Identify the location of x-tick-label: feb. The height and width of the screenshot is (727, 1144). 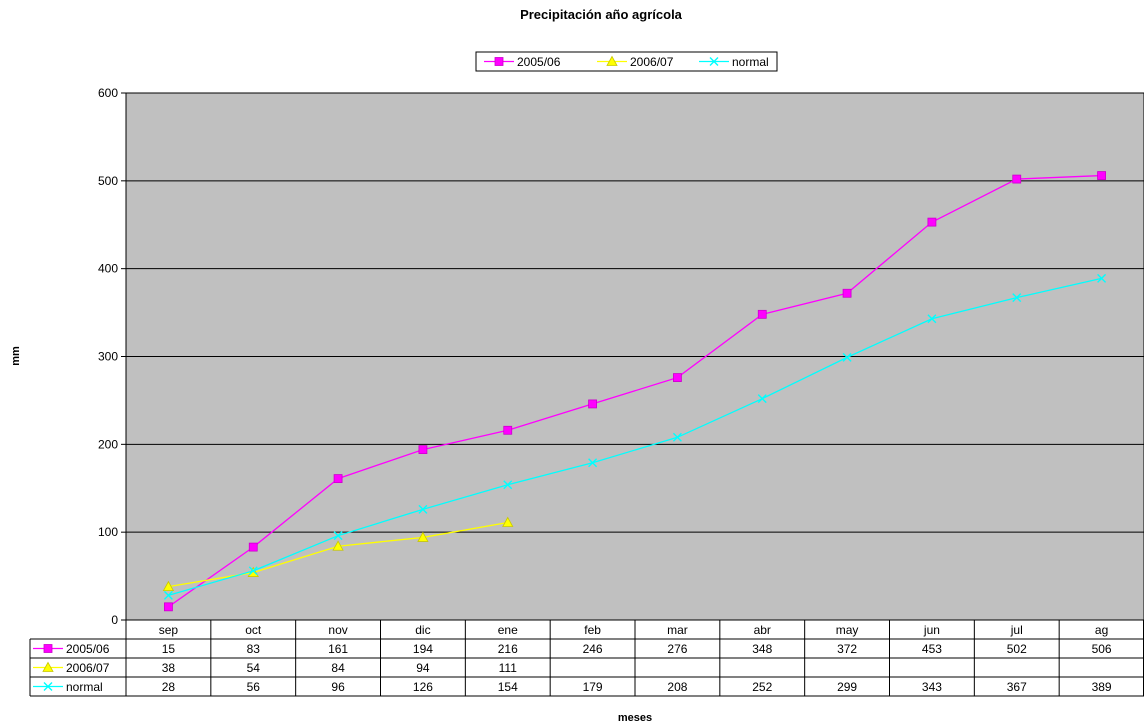
(592, 630).